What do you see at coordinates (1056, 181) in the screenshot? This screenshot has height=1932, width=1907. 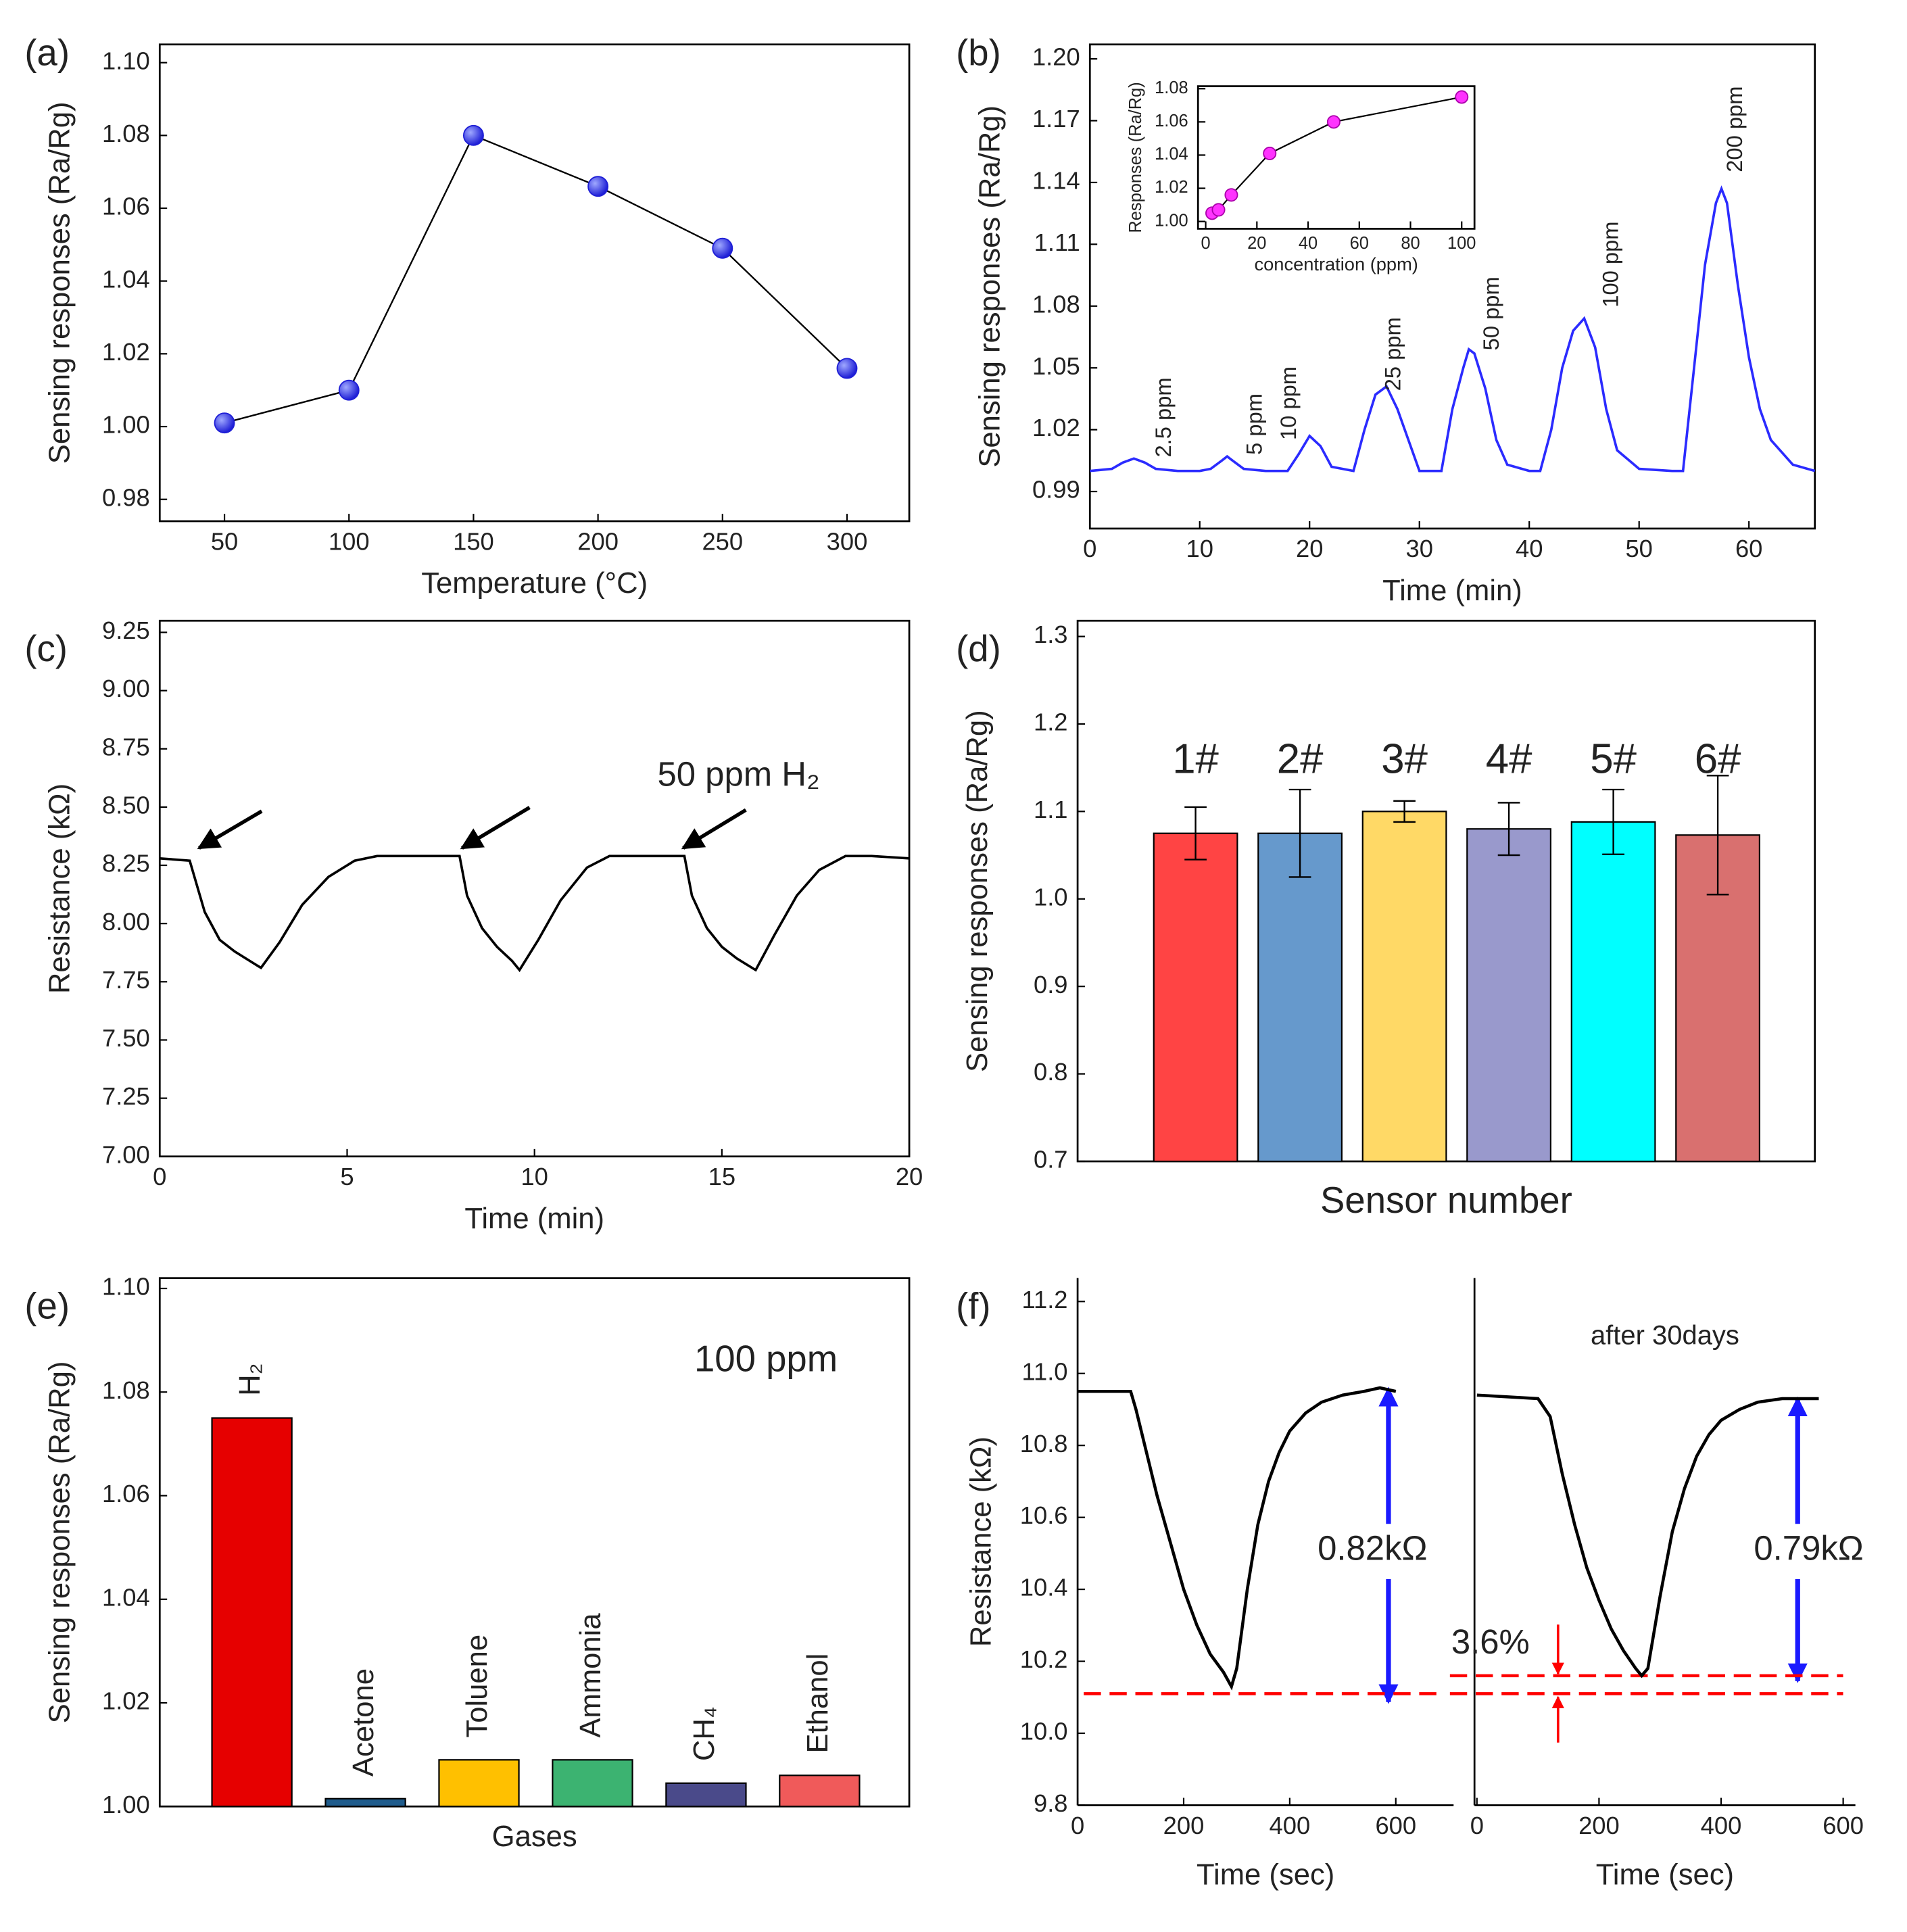 I see `y-tick-label: 1.14` at bounding box center [1056, 181].